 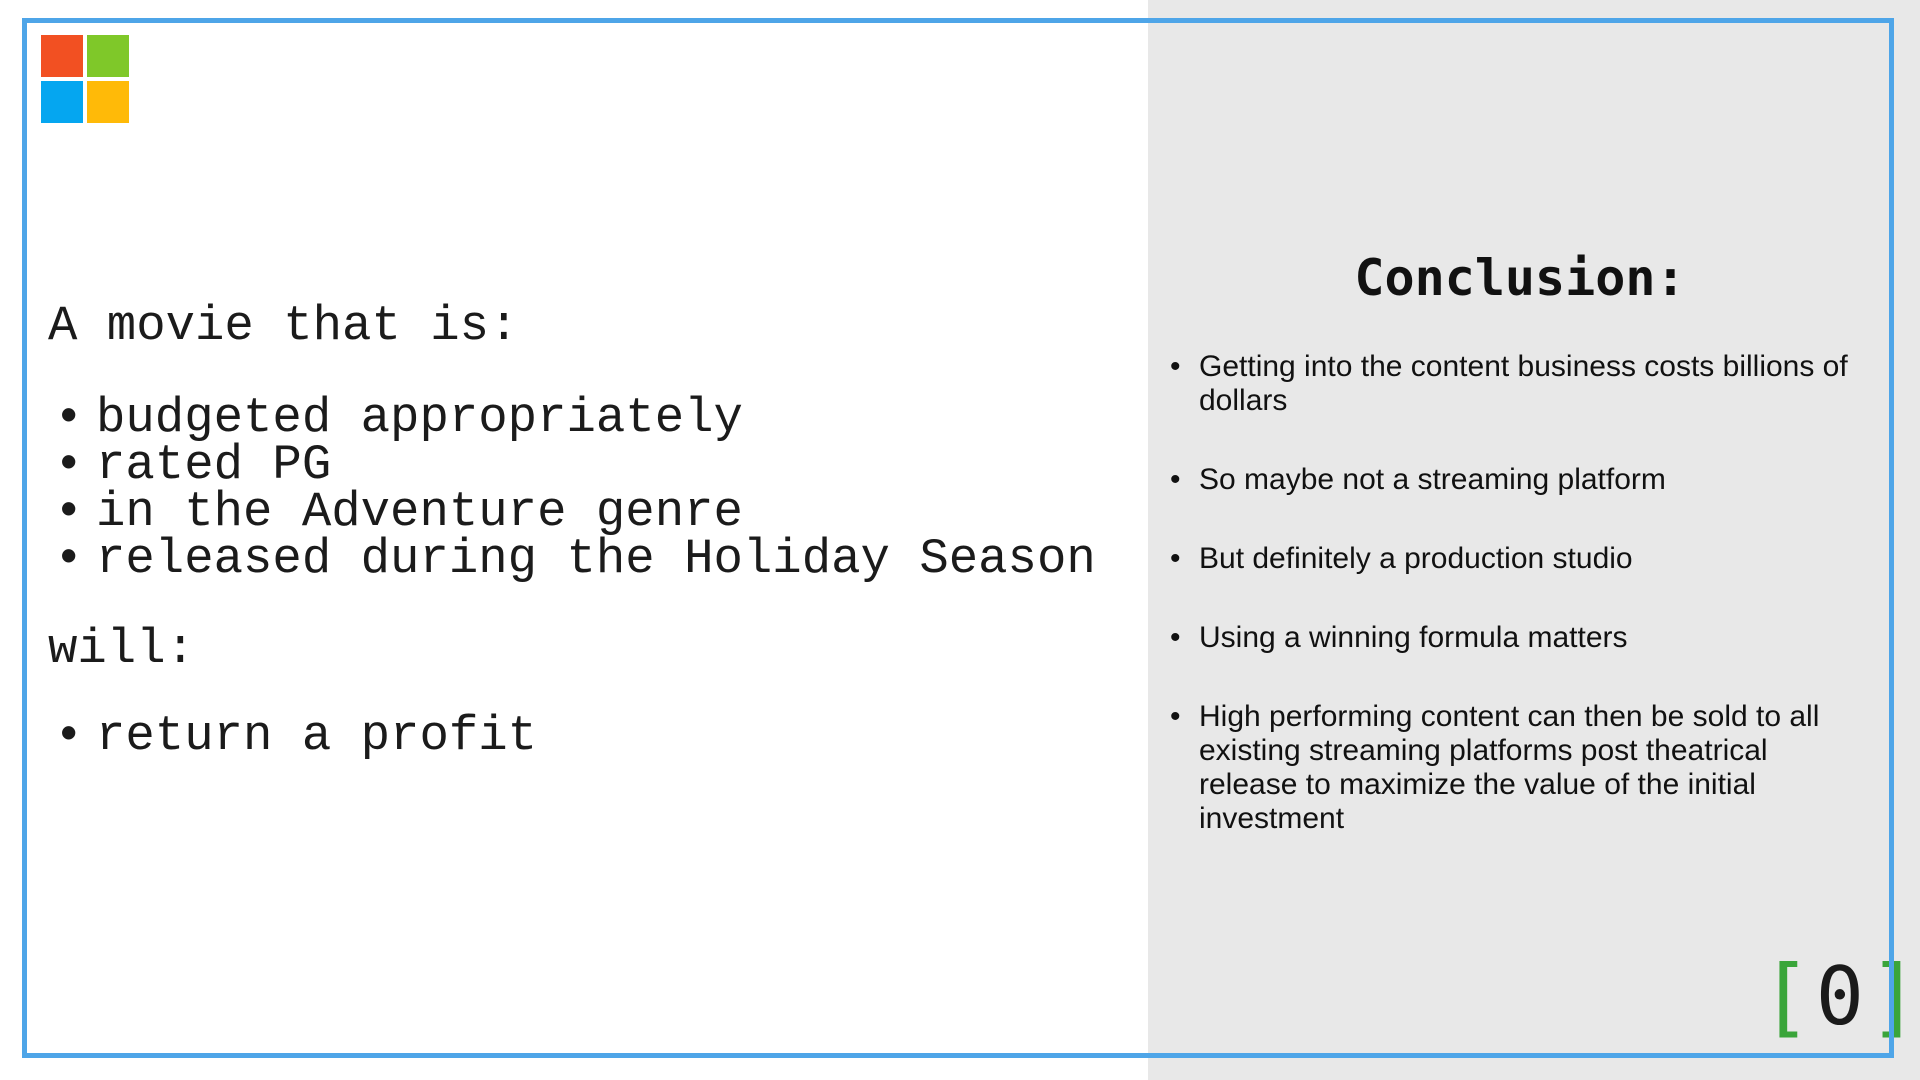 What do you see at coordinates (1786, 997) in the screenshot?
I see `brand-open-bracket: [` at bounding box center [1786, 997].